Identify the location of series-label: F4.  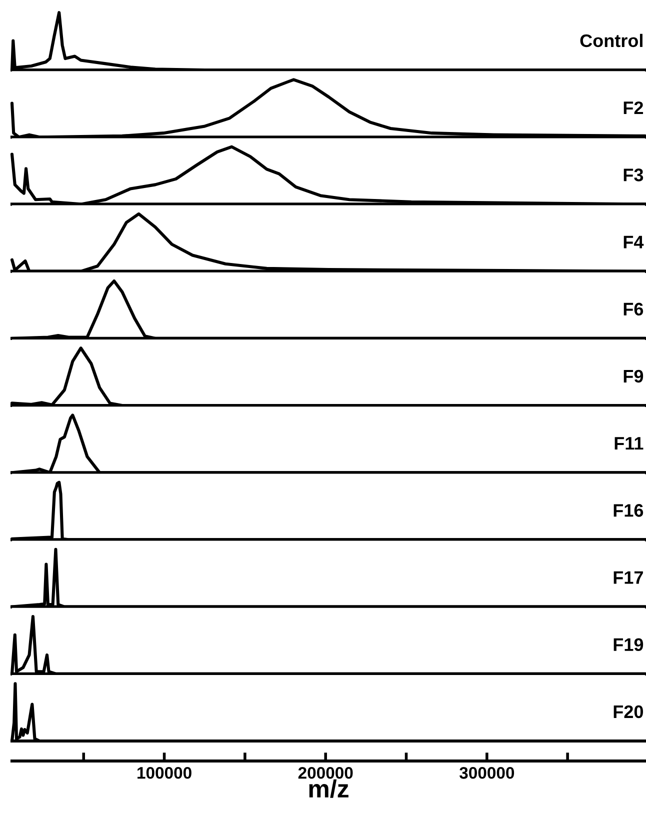
(634, 242).